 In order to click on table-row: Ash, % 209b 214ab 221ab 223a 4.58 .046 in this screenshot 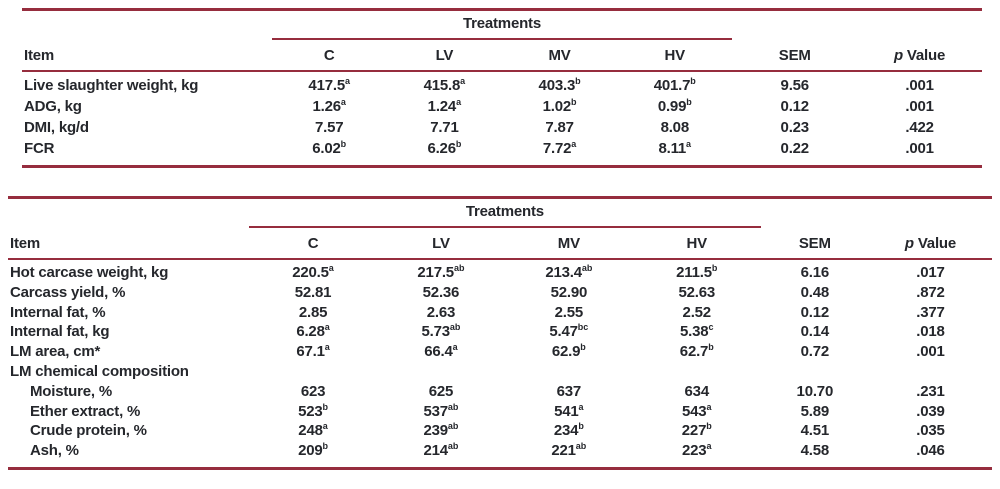, I will do `click(500, 454)`.